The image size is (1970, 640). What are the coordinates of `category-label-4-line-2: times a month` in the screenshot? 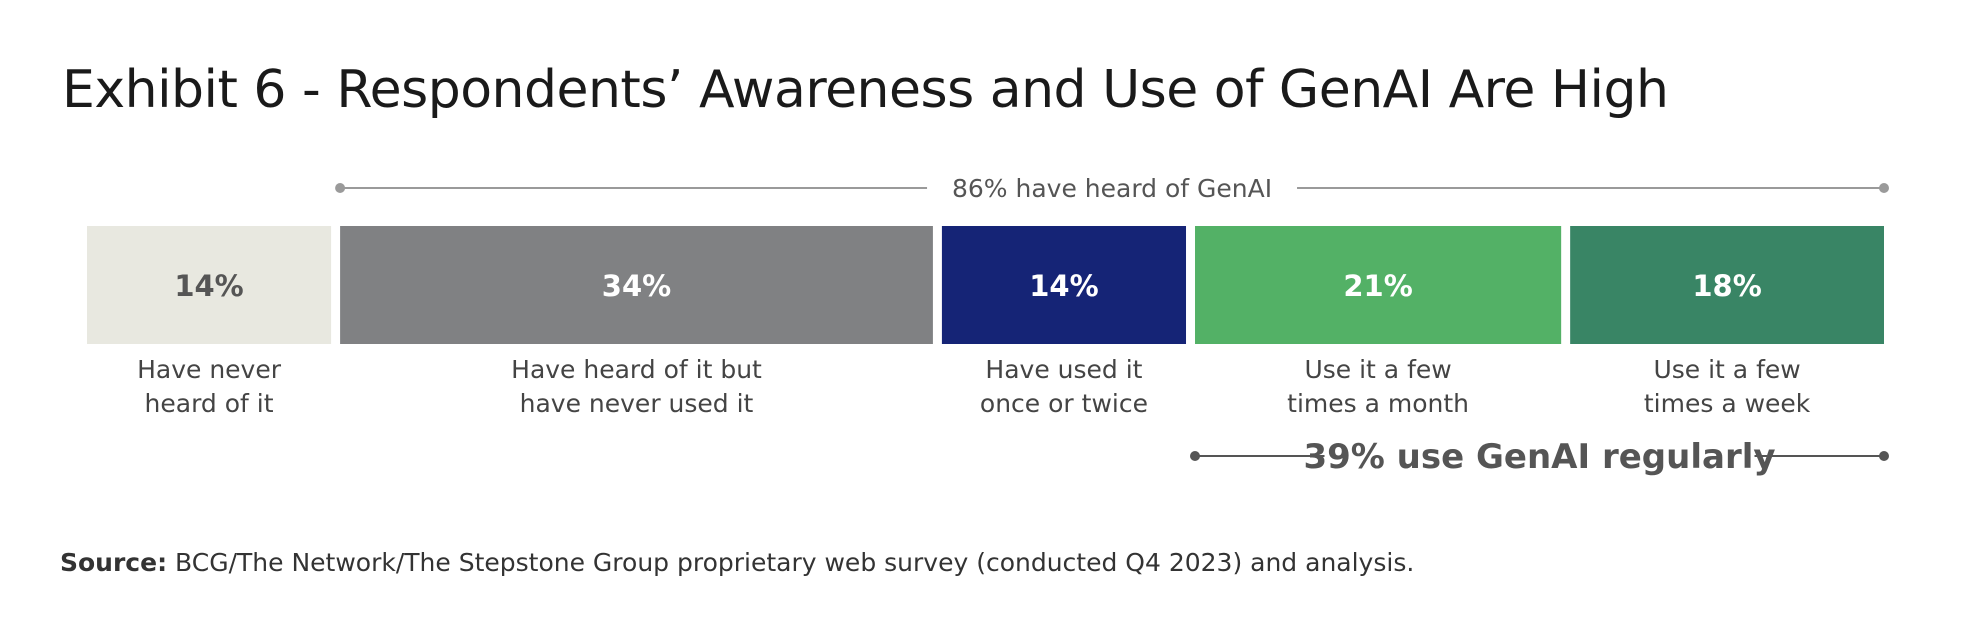 It's located at (1378, 403).